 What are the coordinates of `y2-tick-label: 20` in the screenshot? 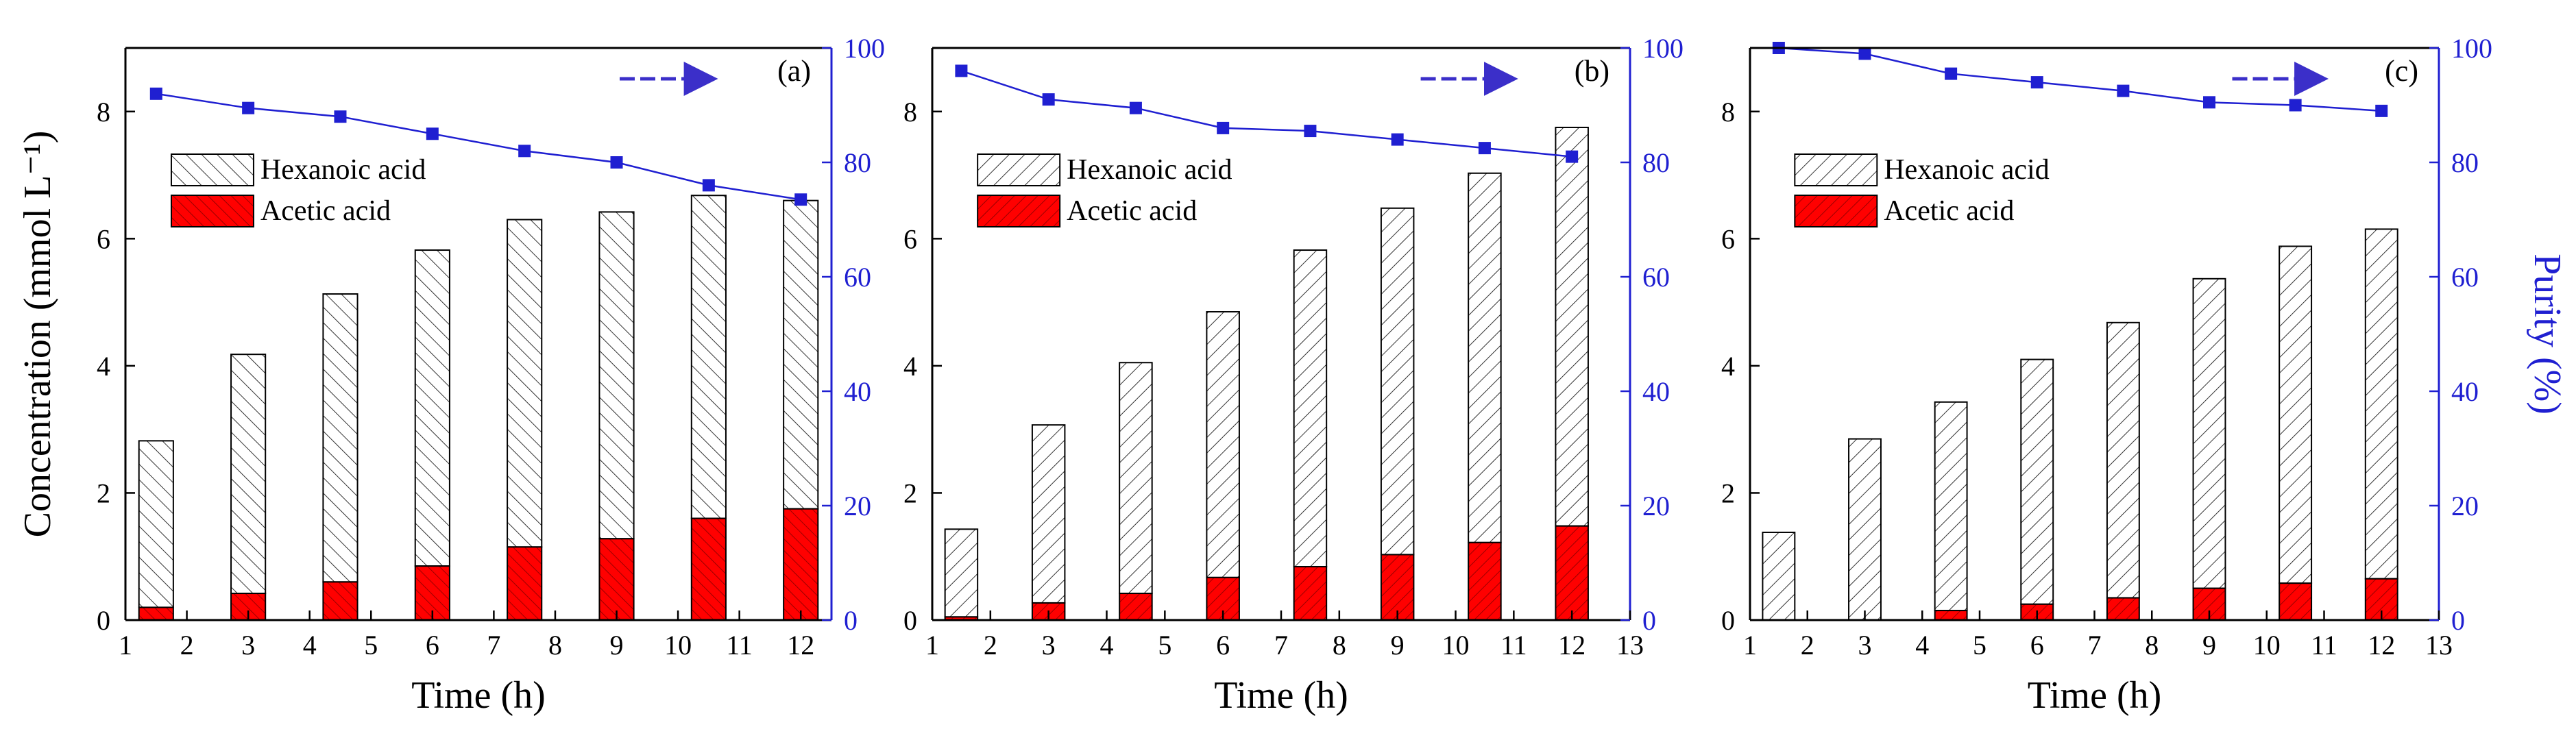 It's located at (1656, 506).